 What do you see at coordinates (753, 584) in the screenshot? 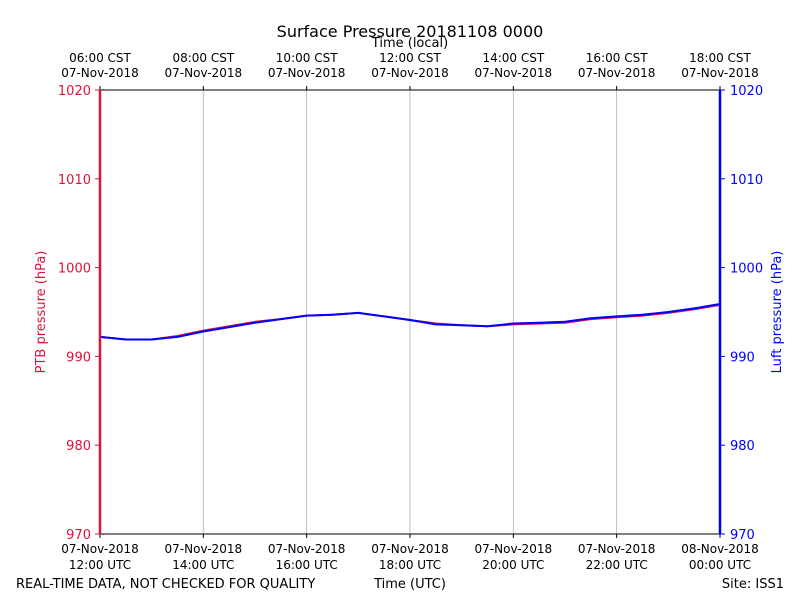
I see `footer-site: Site: ISS1` at bounding box center [753, 584].